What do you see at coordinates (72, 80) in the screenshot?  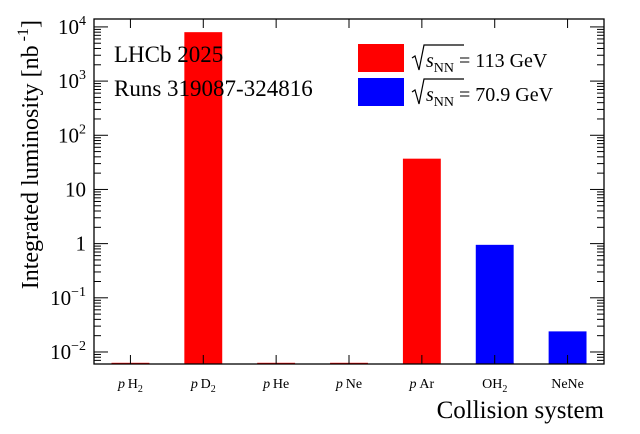 I see `y-tick-label: 10³` at bounding box center [72, 80].